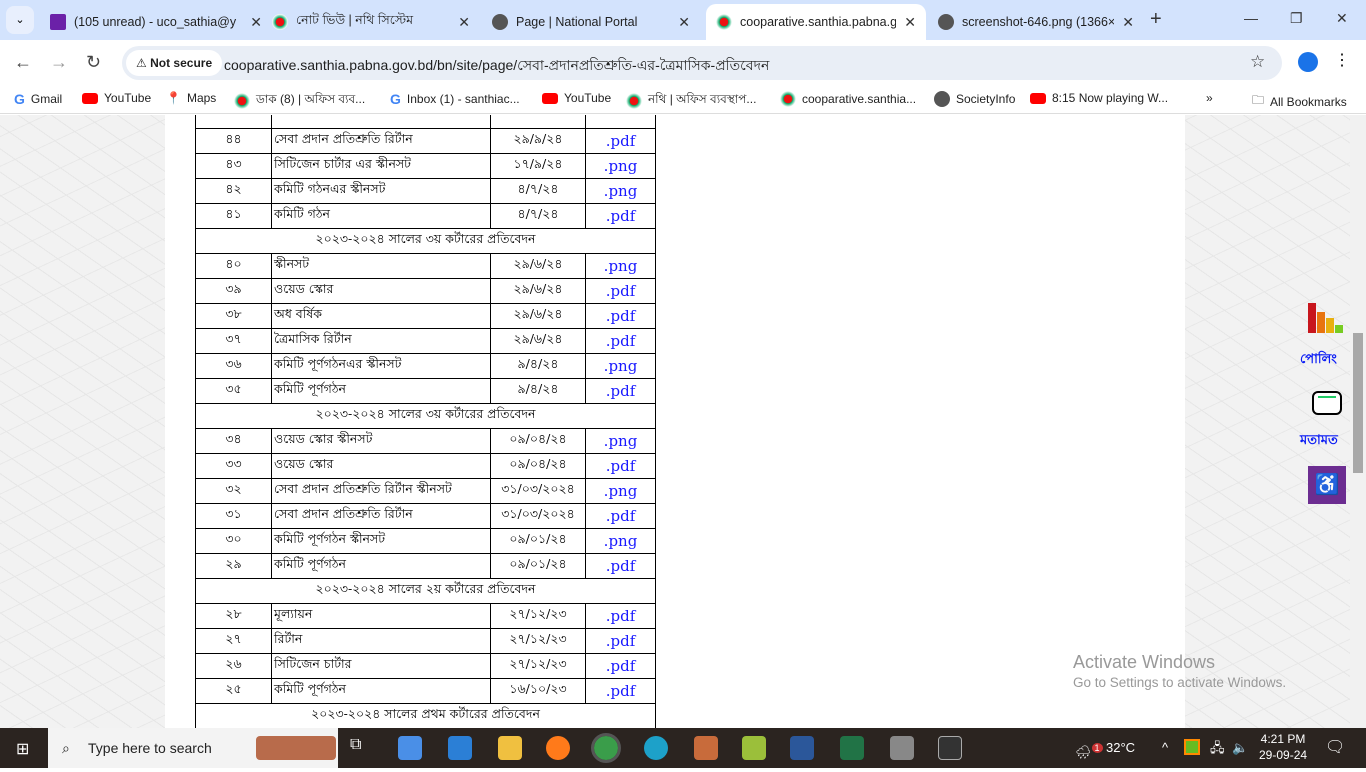 The width and height of the screenshot is (1366, 772). I want to click on volume-icon: 🔈, so click(1240, 747).